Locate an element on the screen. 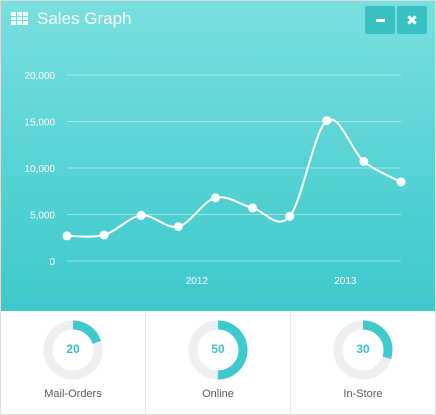 Image resolution: width=436 pixels, height=415 pixels. widget-header: Sales Graph ✖ is located at coordinates (218, 20).